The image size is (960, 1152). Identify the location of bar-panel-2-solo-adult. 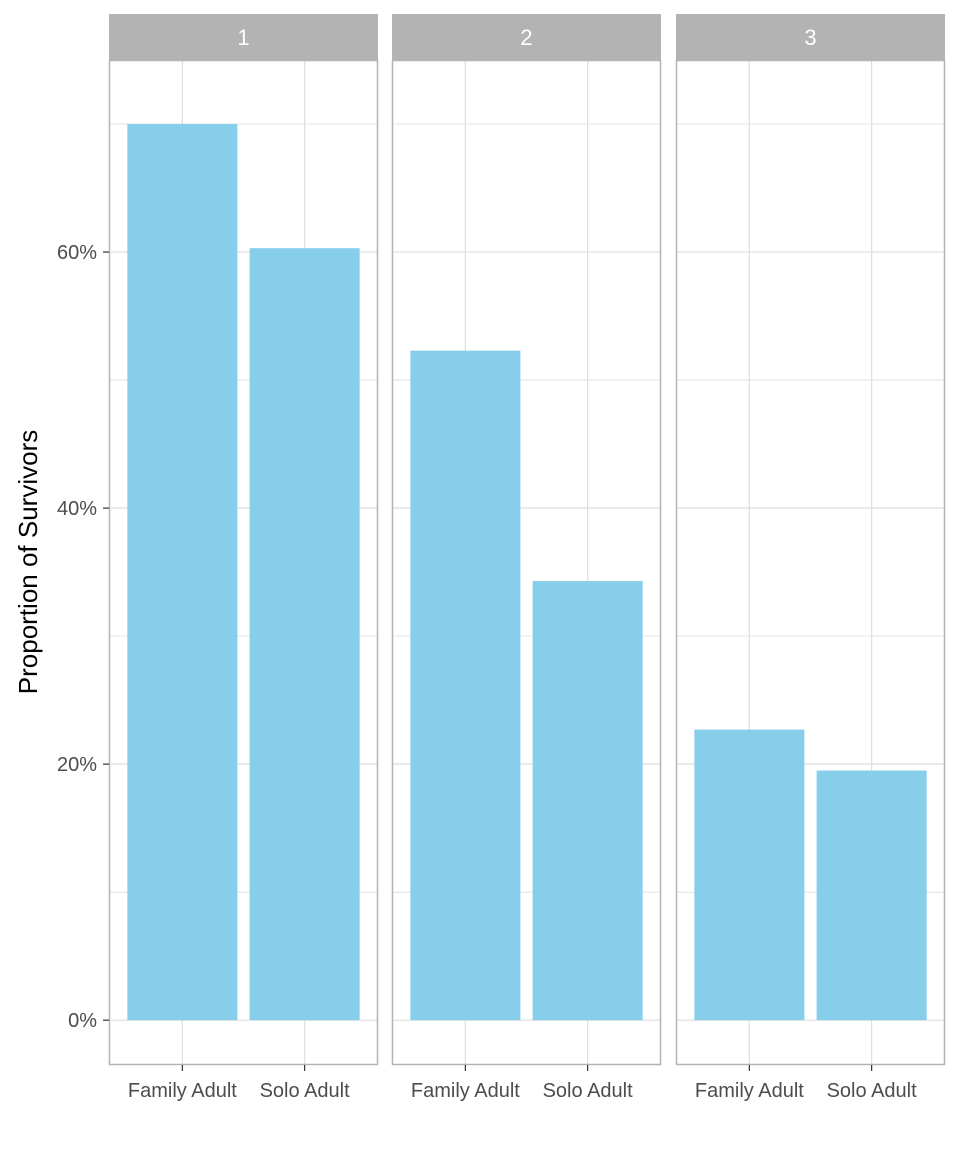
(587, 801).